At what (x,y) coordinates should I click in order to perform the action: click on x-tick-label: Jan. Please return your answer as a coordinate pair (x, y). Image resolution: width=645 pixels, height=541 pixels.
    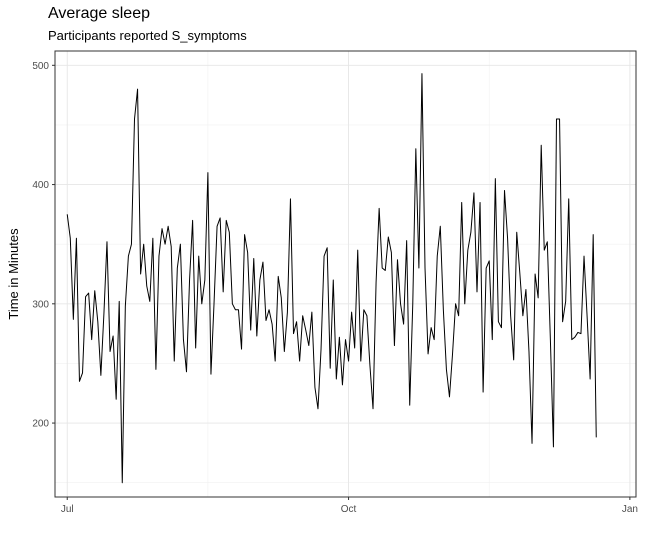
    Looking at the image, I should click on (630, 509).